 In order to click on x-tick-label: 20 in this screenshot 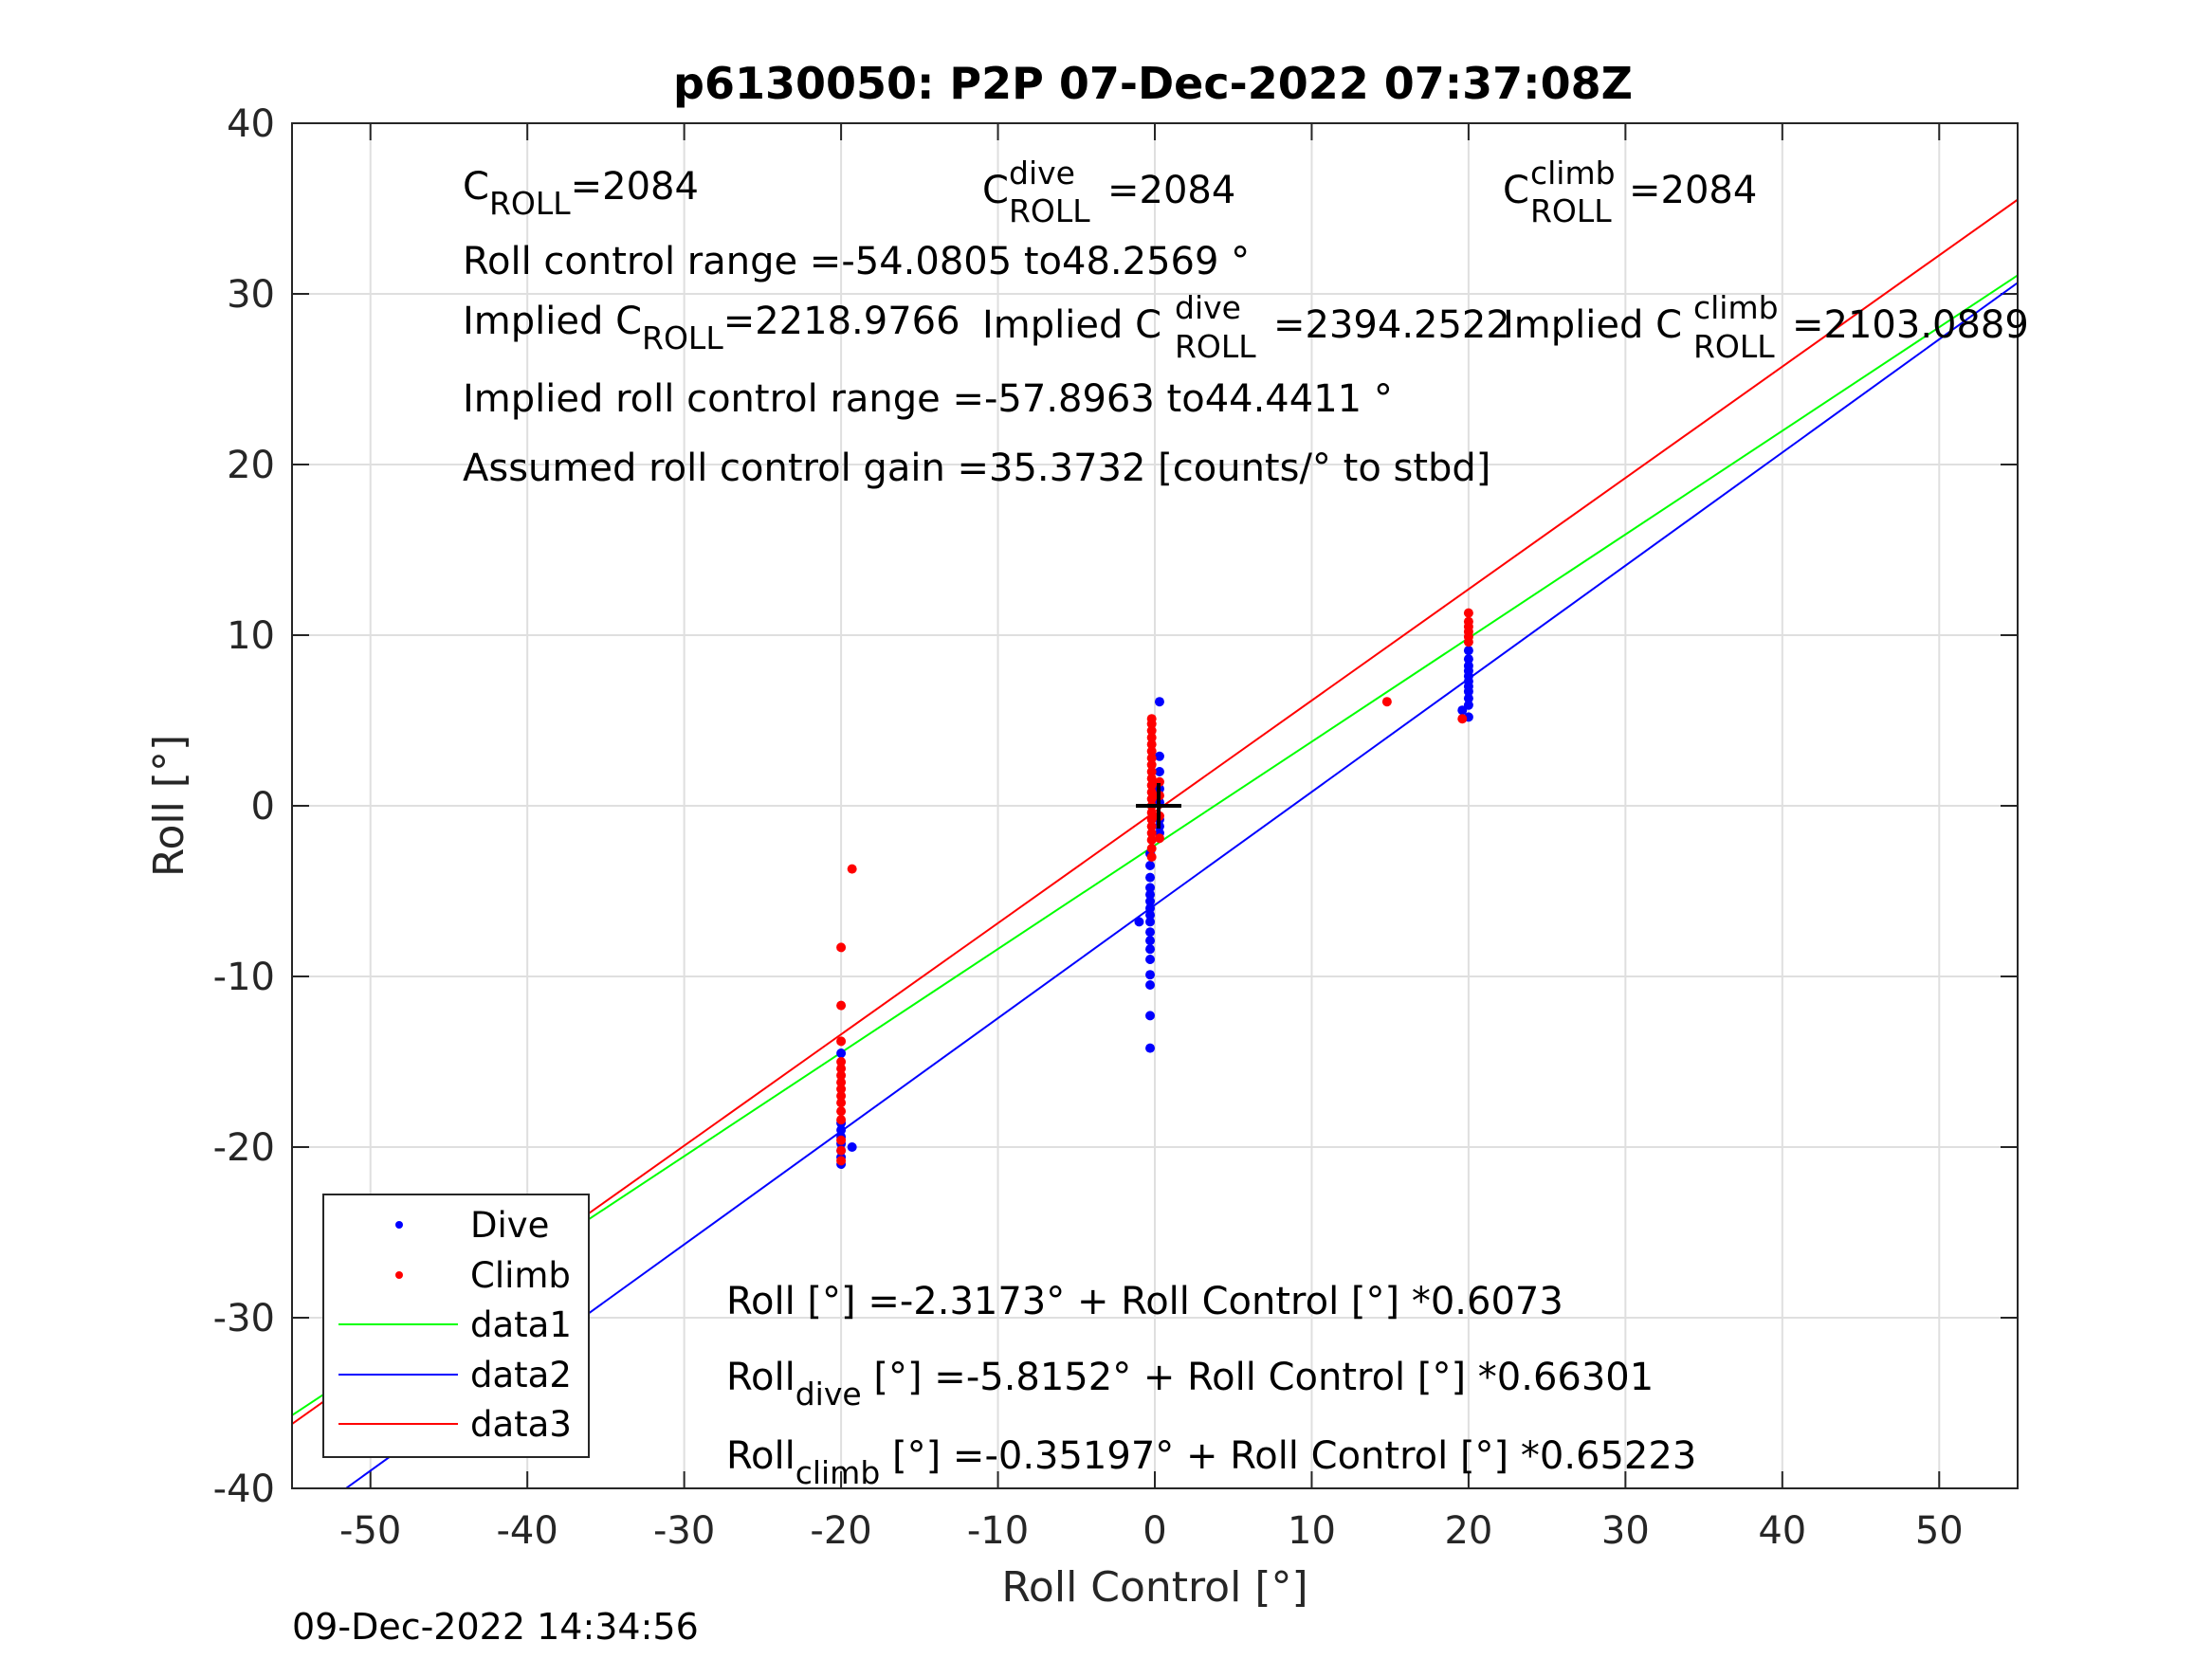, I will do `click(1468, 1531)`.